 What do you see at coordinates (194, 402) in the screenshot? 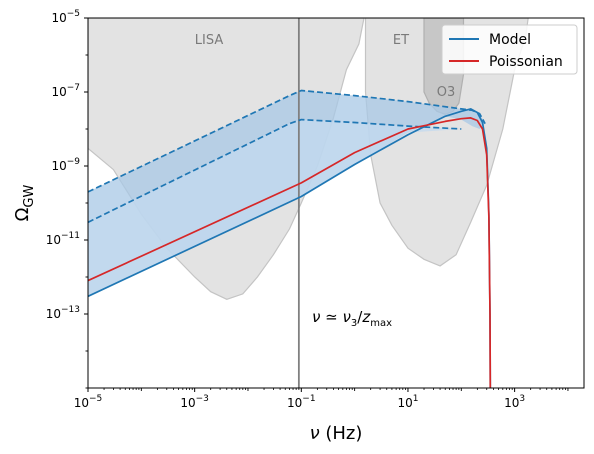
I see `x-tick-label-1: 10⁻³` at bounding box center [194, 402].